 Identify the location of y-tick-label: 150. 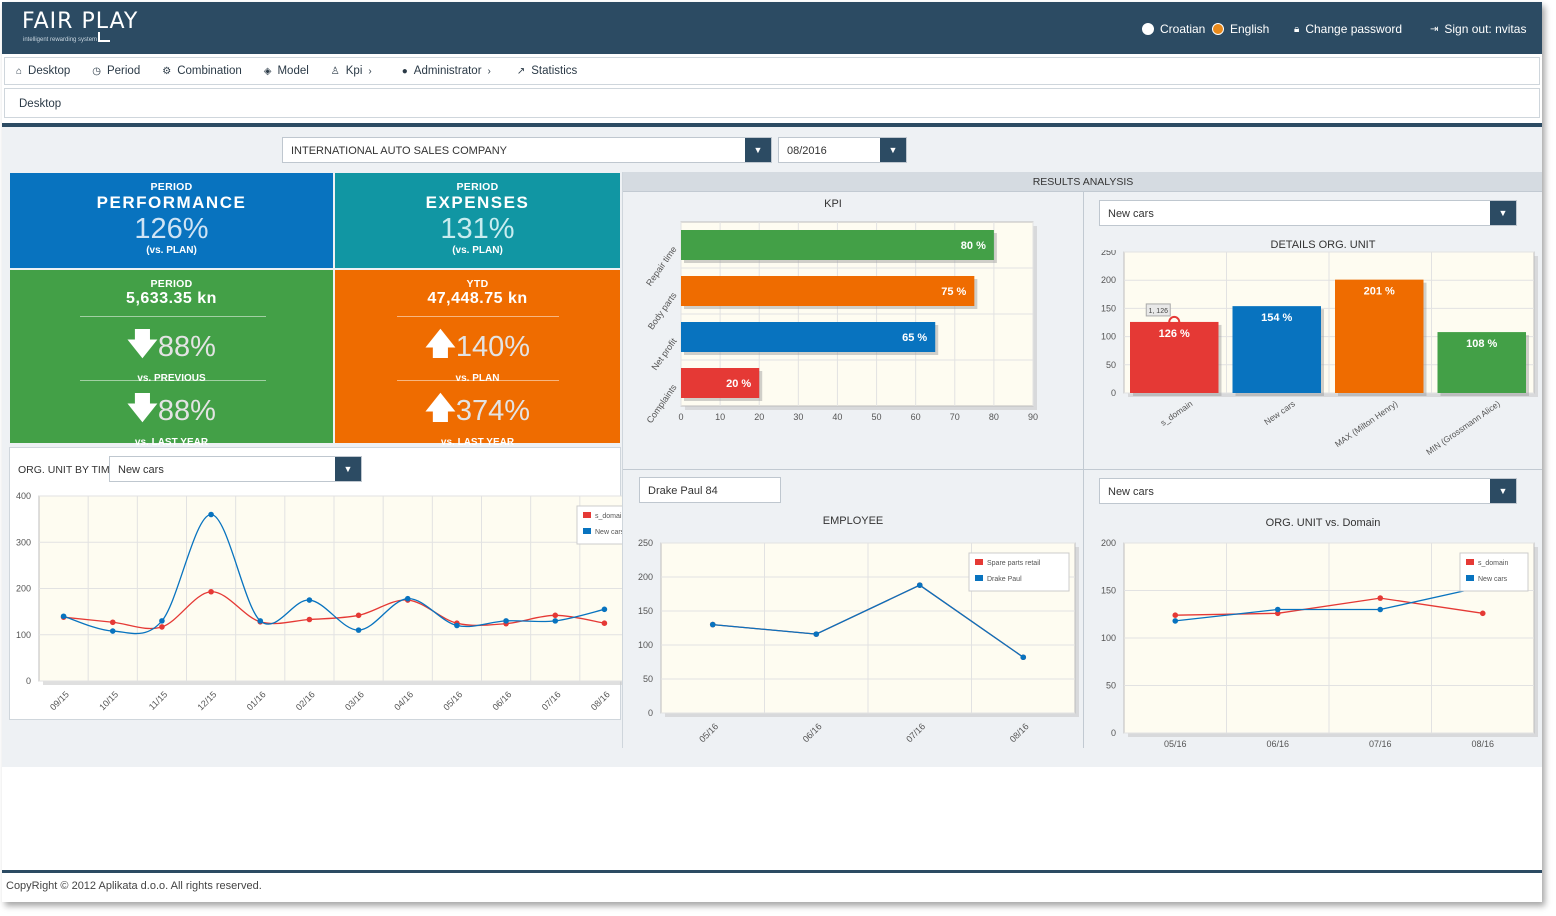
(1108, 591).